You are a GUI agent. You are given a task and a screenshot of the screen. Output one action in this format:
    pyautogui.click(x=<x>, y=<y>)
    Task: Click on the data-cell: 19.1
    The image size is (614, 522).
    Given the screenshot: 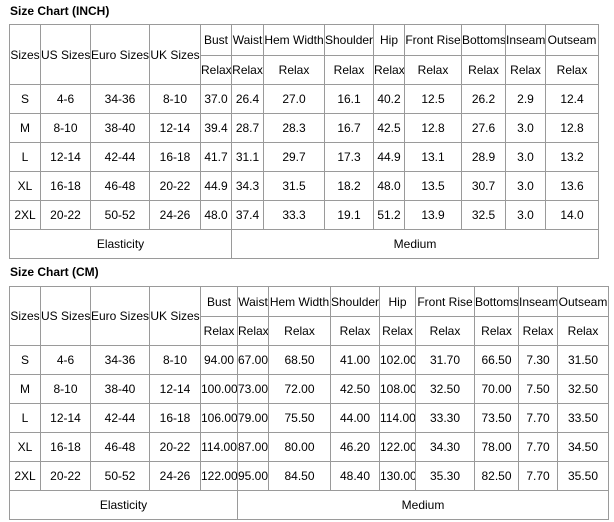 What is the action you would take?
    pyautogui.click(x=349, y=215)
    